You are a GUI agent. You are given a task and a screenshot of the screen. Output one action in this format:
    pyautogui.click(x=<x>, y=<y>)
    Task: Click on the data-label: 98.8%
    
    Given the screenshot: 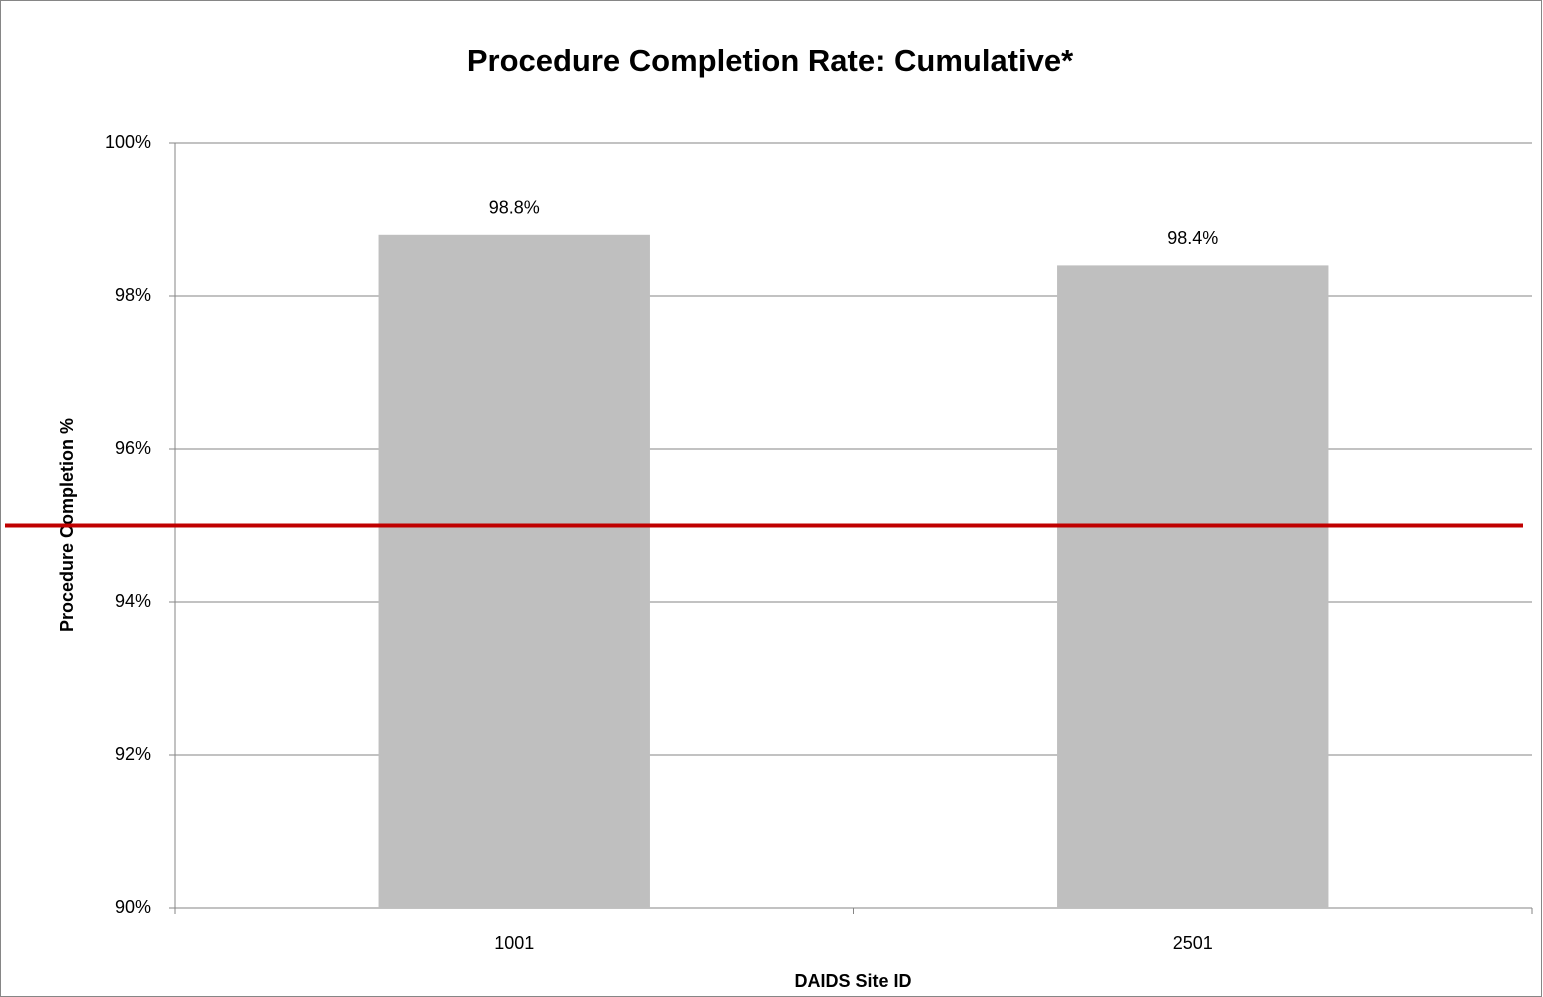 What is the action you would take?
    pyautogui.click(x=514, y=208)
    